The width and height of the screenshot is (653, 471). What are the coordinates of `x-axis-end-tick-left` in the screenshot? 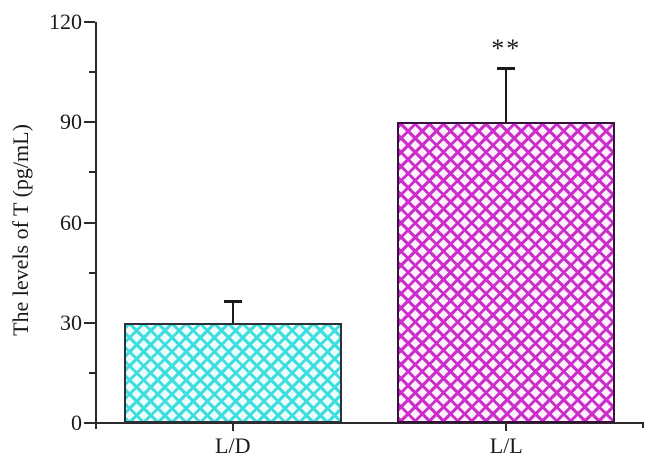 It's located at (96, 426).